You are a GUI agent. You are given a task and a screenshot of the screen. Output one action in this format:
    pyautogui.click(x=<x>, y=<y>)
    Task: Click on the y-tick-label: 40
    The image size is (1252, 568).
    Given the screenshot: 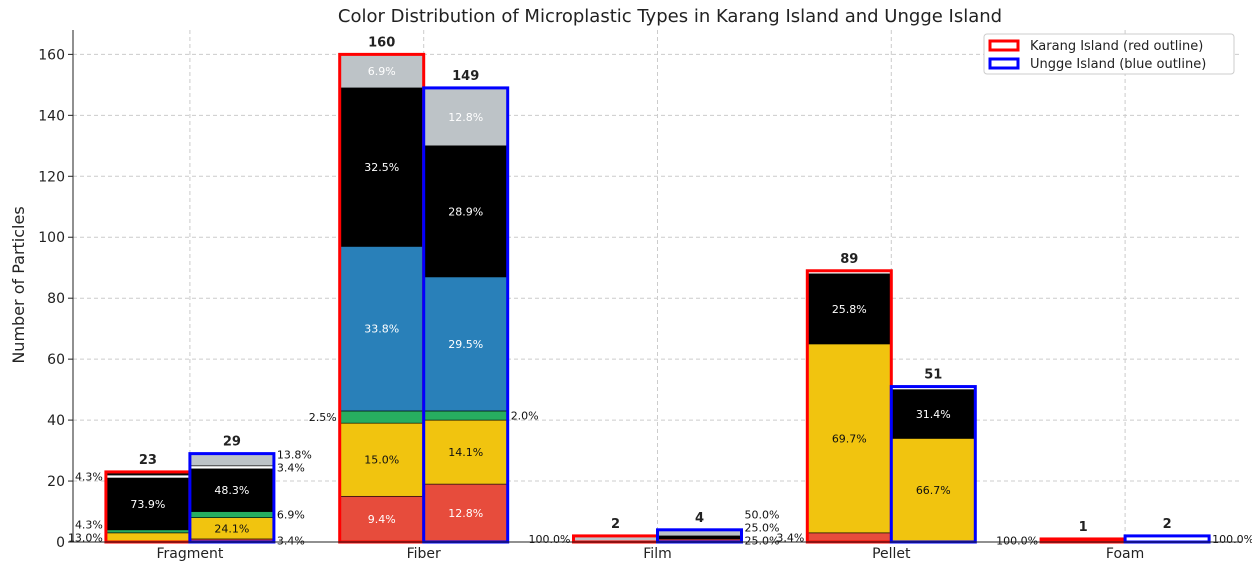 What is the action you would take?
    pyautogui.click(x=56, y=421)
    